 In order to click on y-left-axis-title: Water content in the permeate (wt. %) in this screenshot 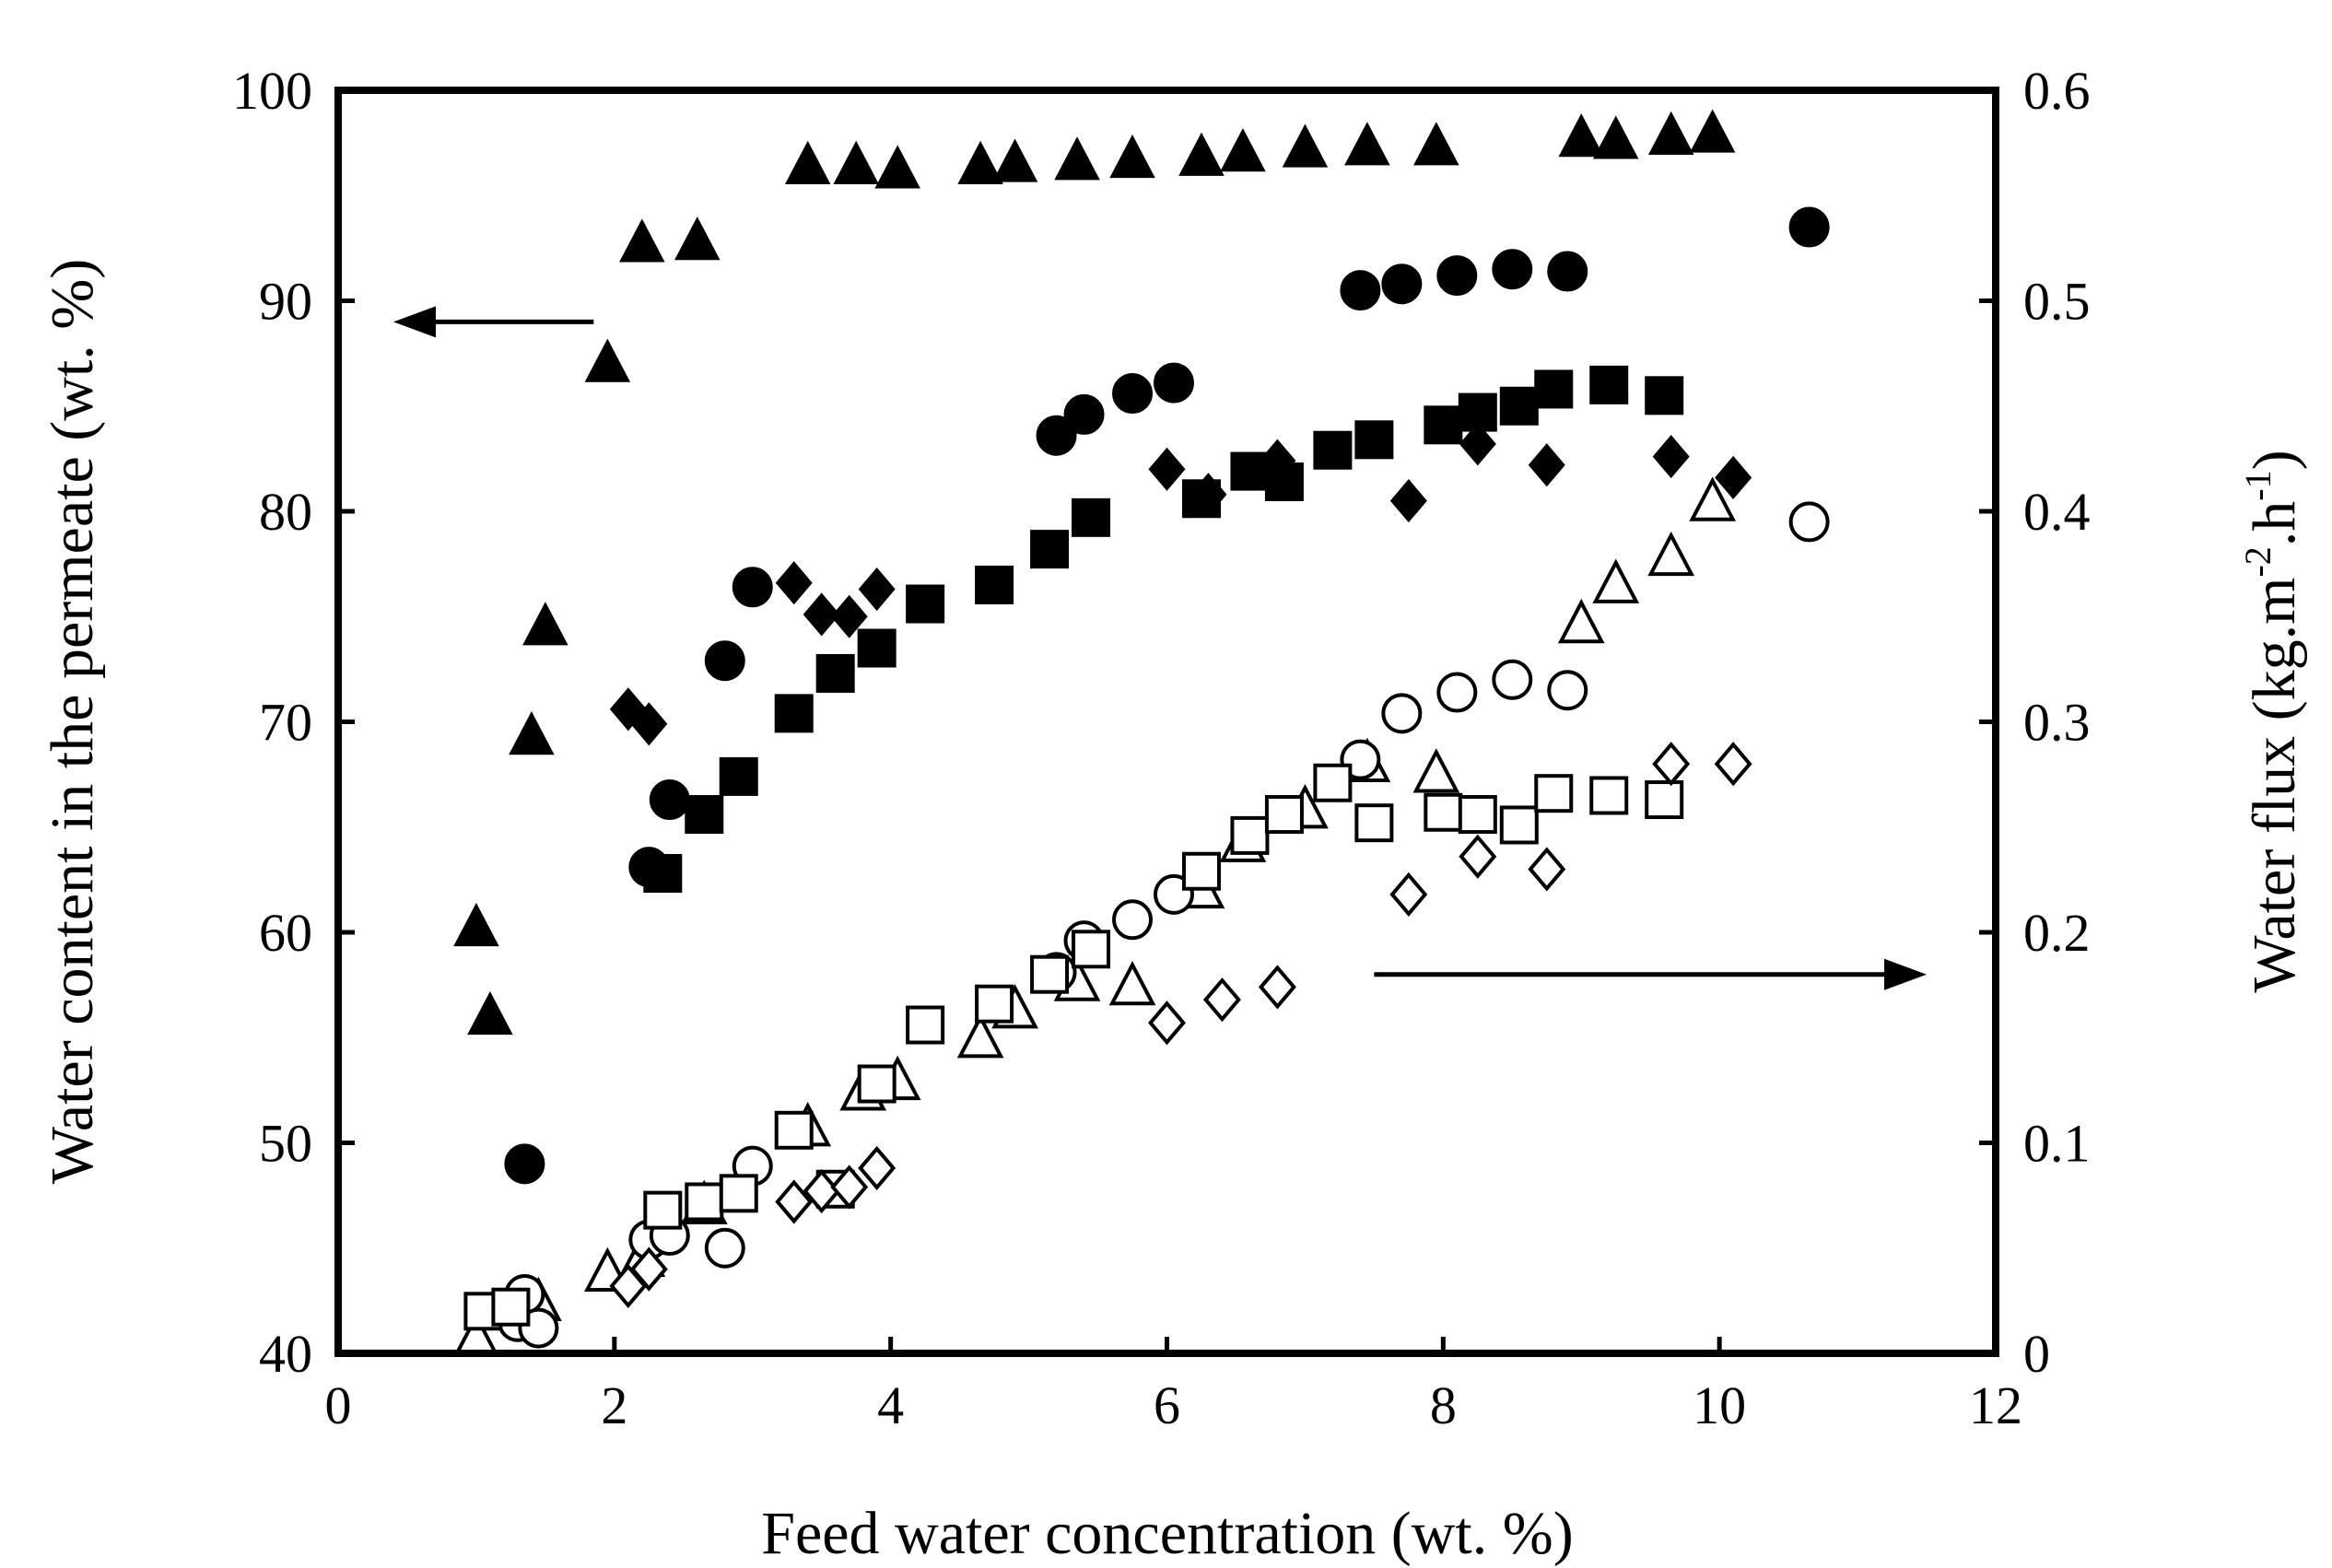, I will do `click(72, 721)`.